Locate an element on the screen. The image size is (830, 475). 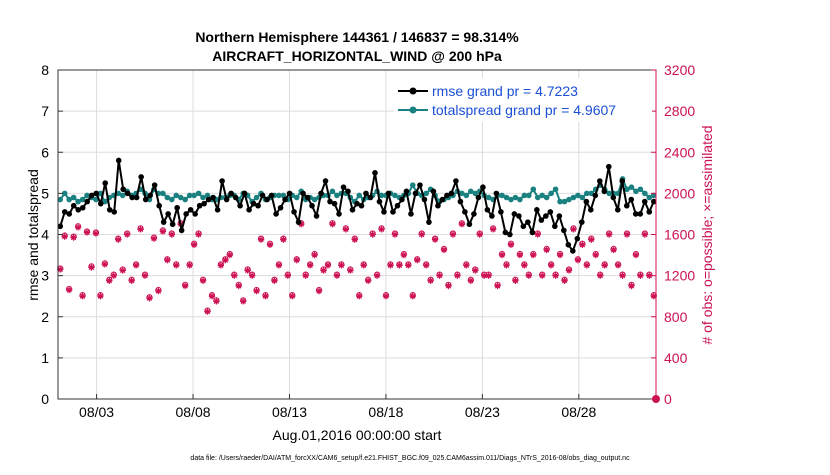
x-axis-label: Aug.01,2016 00:00:00 start is located at coordinates (357, 435).